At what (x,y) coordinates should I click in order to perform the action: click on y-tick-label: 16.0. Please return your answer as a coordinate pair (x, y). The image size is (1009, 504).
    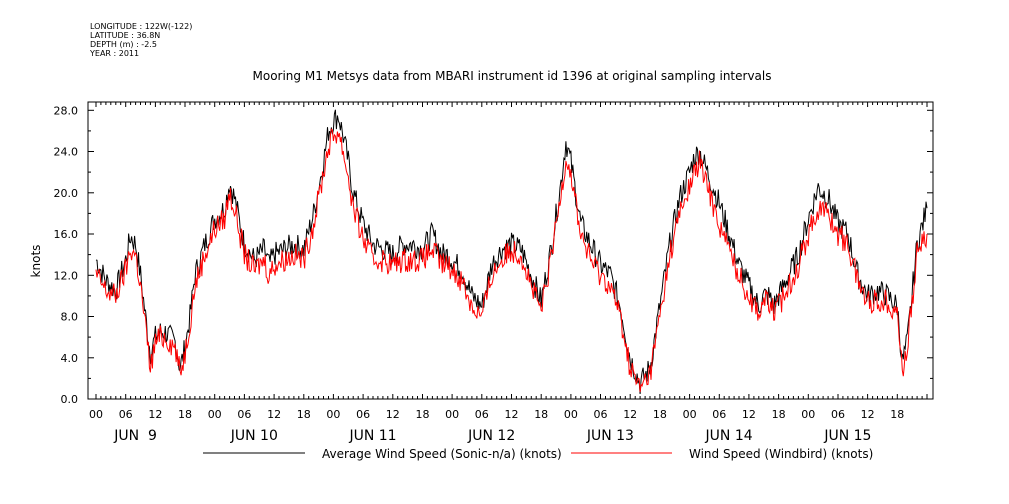
    Looking at the image, I should click on (66, 234).